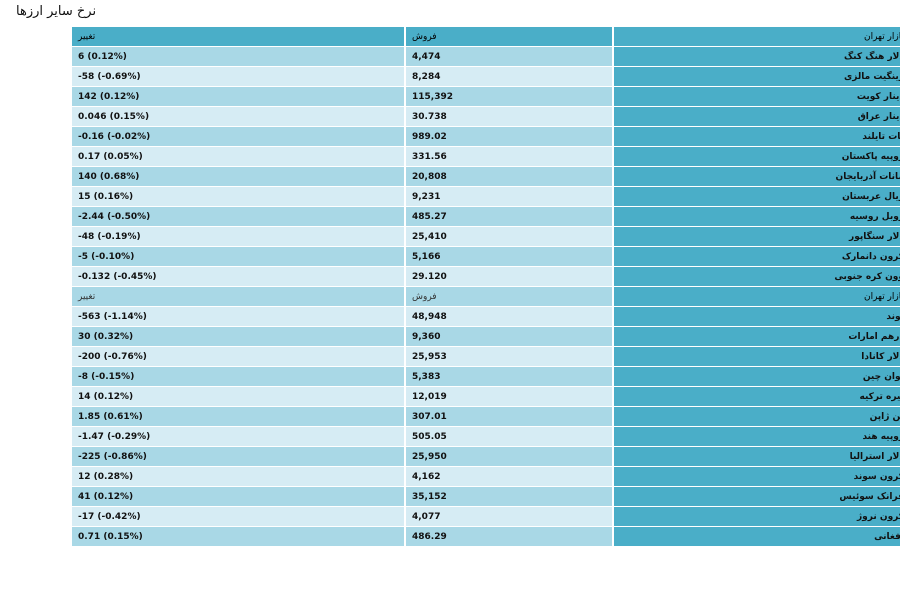  I want to click on sell-price: 331.56, so click(509, 156).